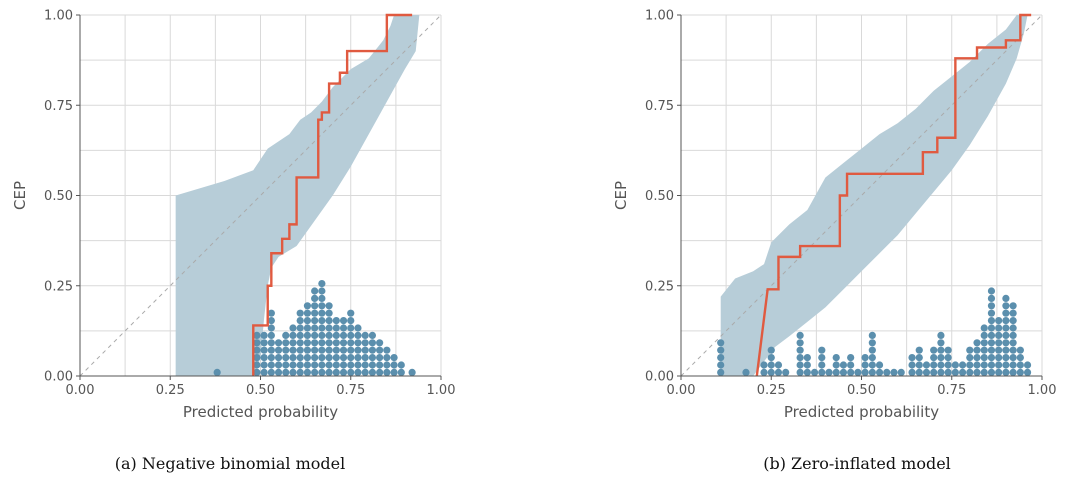 This screenshot has width=1069, height=479. What do you see at coordinates (857, 463) in the screenshot?
I see `panel-caption: (b) Zero-inflated model` at bounding box center [857, 463].